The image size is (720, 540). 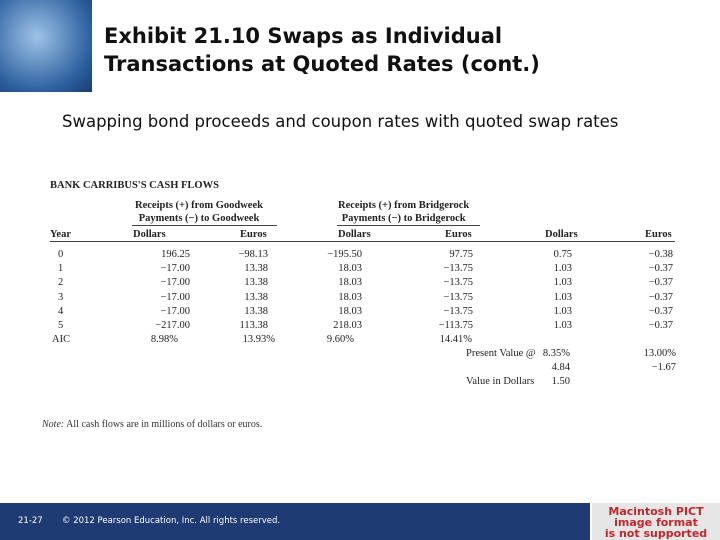 What do you see at coordinates (656, 533) in the screenshot?
I see `placeholder-text: is not supported` at bounding box center [656, 533].